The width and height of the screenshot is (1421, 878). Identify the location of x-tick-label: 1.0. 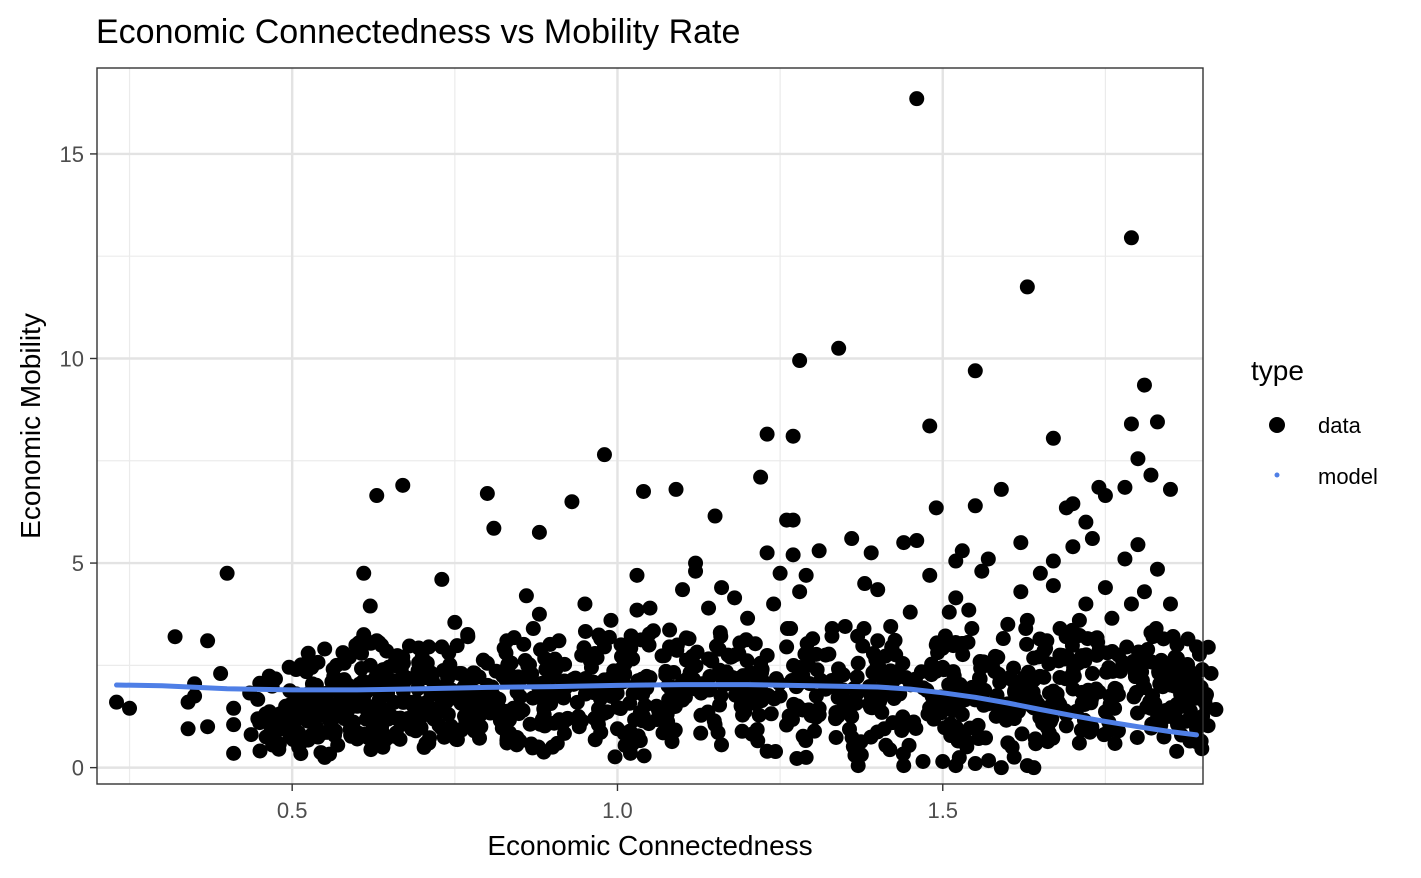
(617, 810).